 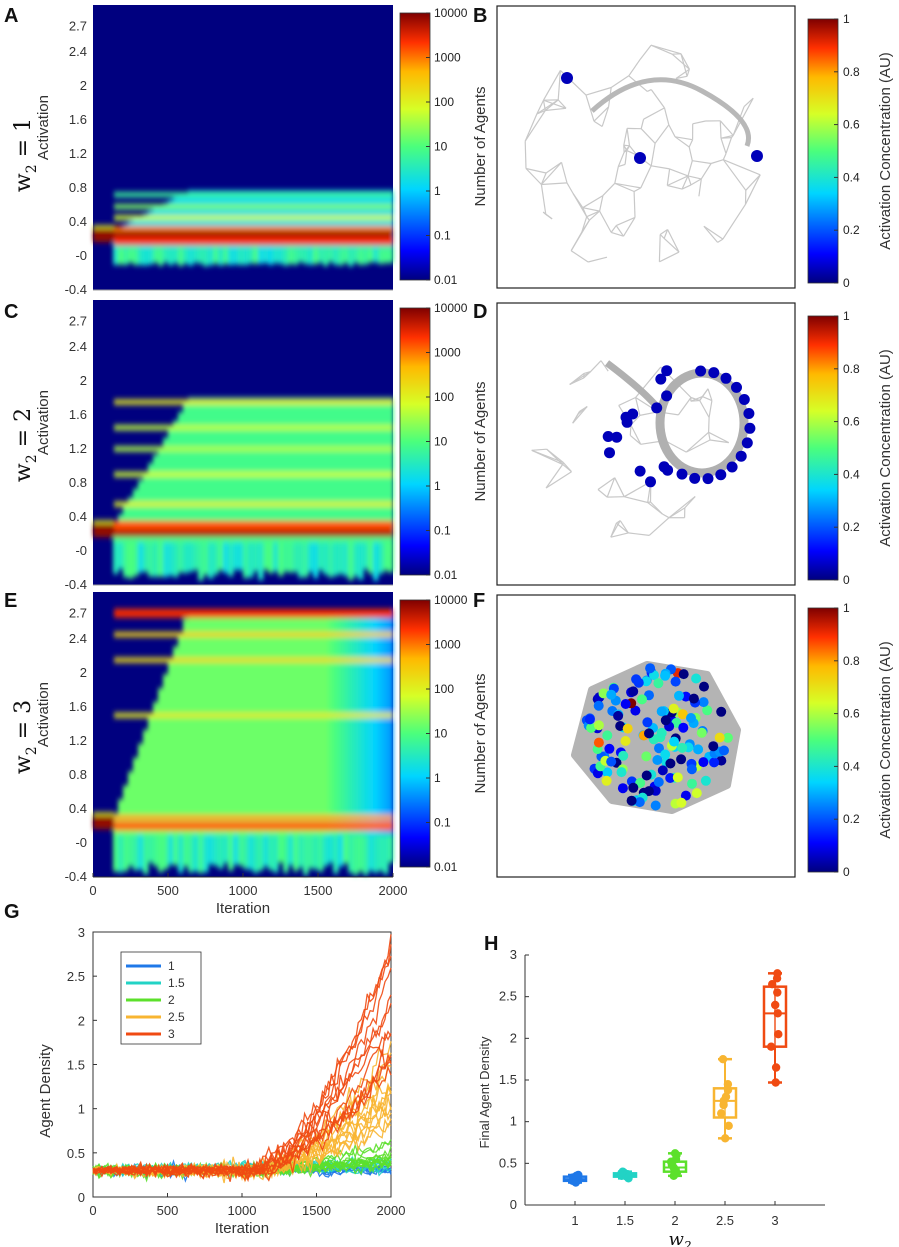 I want to click on colorbar-c: 10000 1000 100 10 1 0.1 0.01 Number of Agents, so click(x=444, y=441).